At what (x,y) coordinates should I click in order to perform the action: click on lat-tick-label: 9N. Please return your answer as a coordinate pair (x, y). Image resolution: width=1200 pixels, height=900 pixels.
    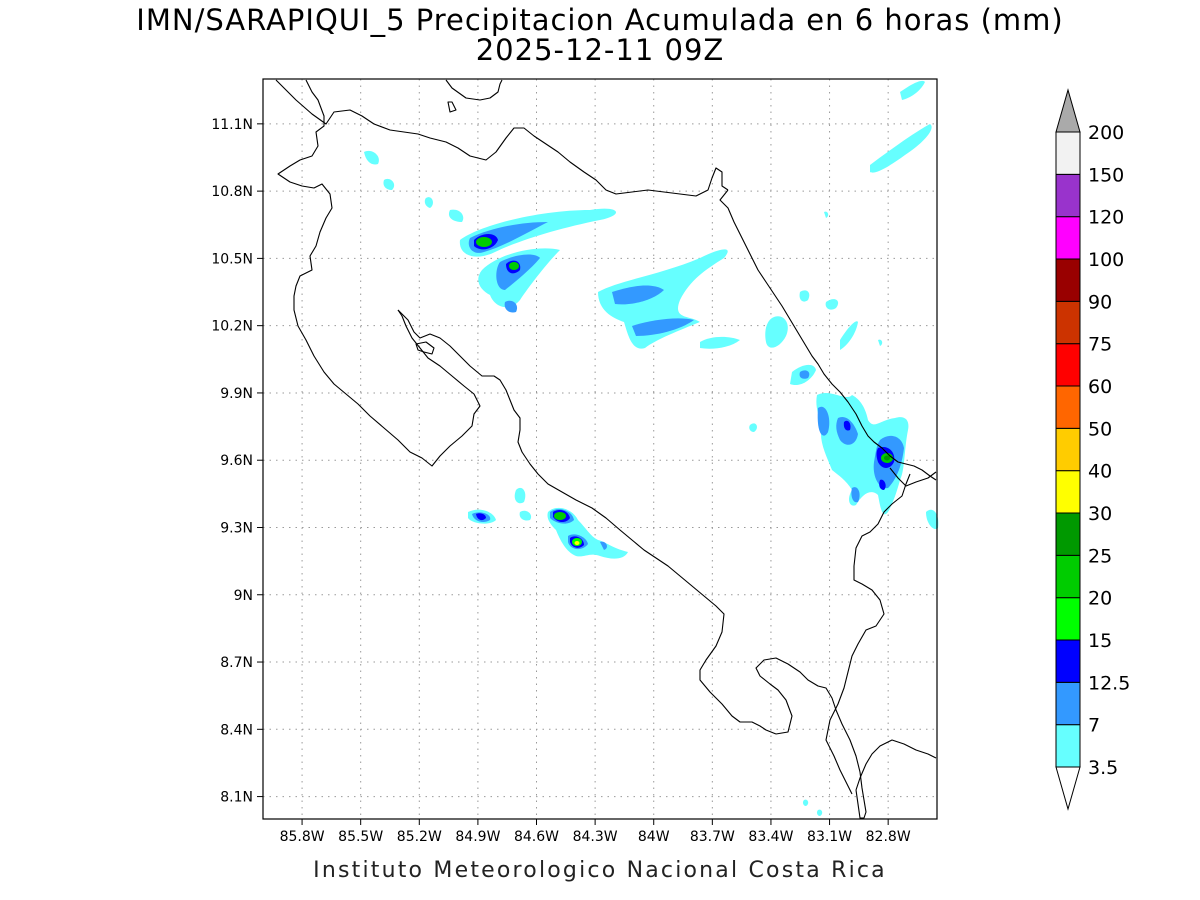
    Looking at the image, I should click on (243, 596).